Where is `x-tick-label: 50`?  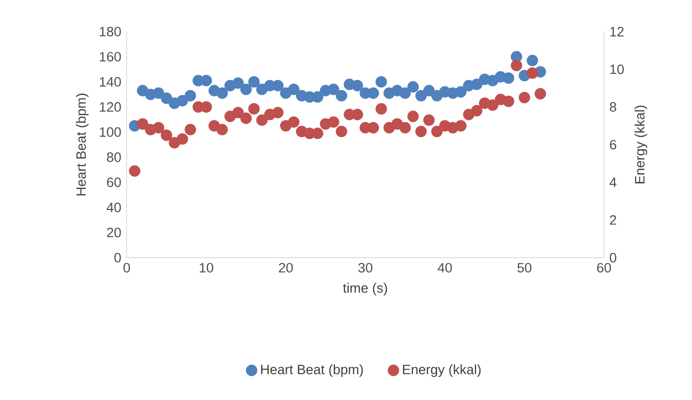 x-tick-label: 50 is located at coordinates (524, 267).